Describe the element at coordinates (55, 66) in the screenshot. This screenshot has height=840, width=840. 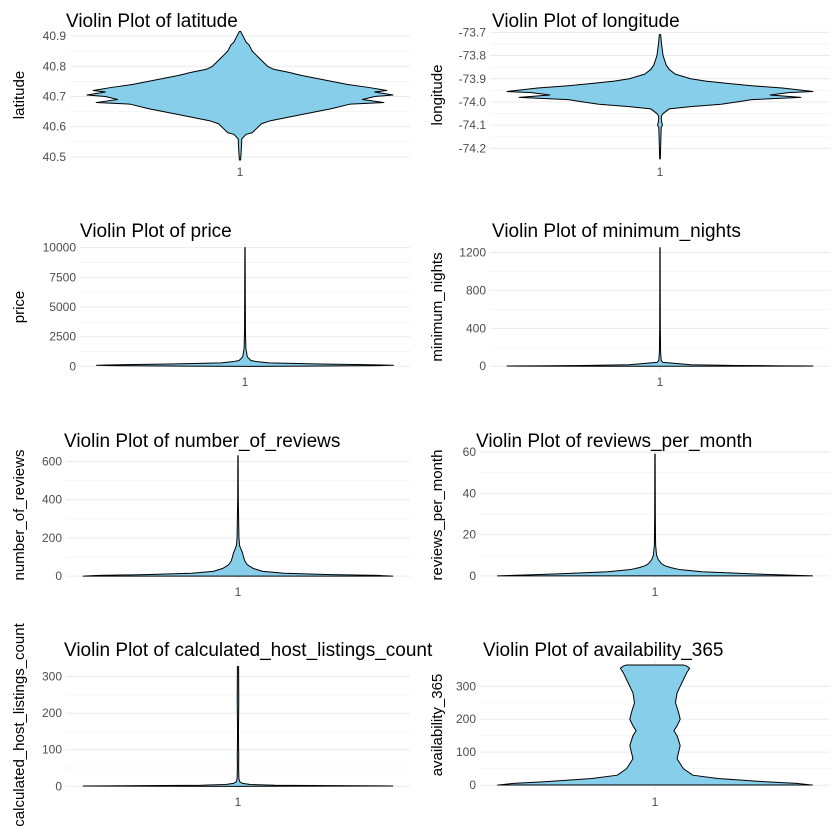
I see `y-tick-label: 40.8` at that location.